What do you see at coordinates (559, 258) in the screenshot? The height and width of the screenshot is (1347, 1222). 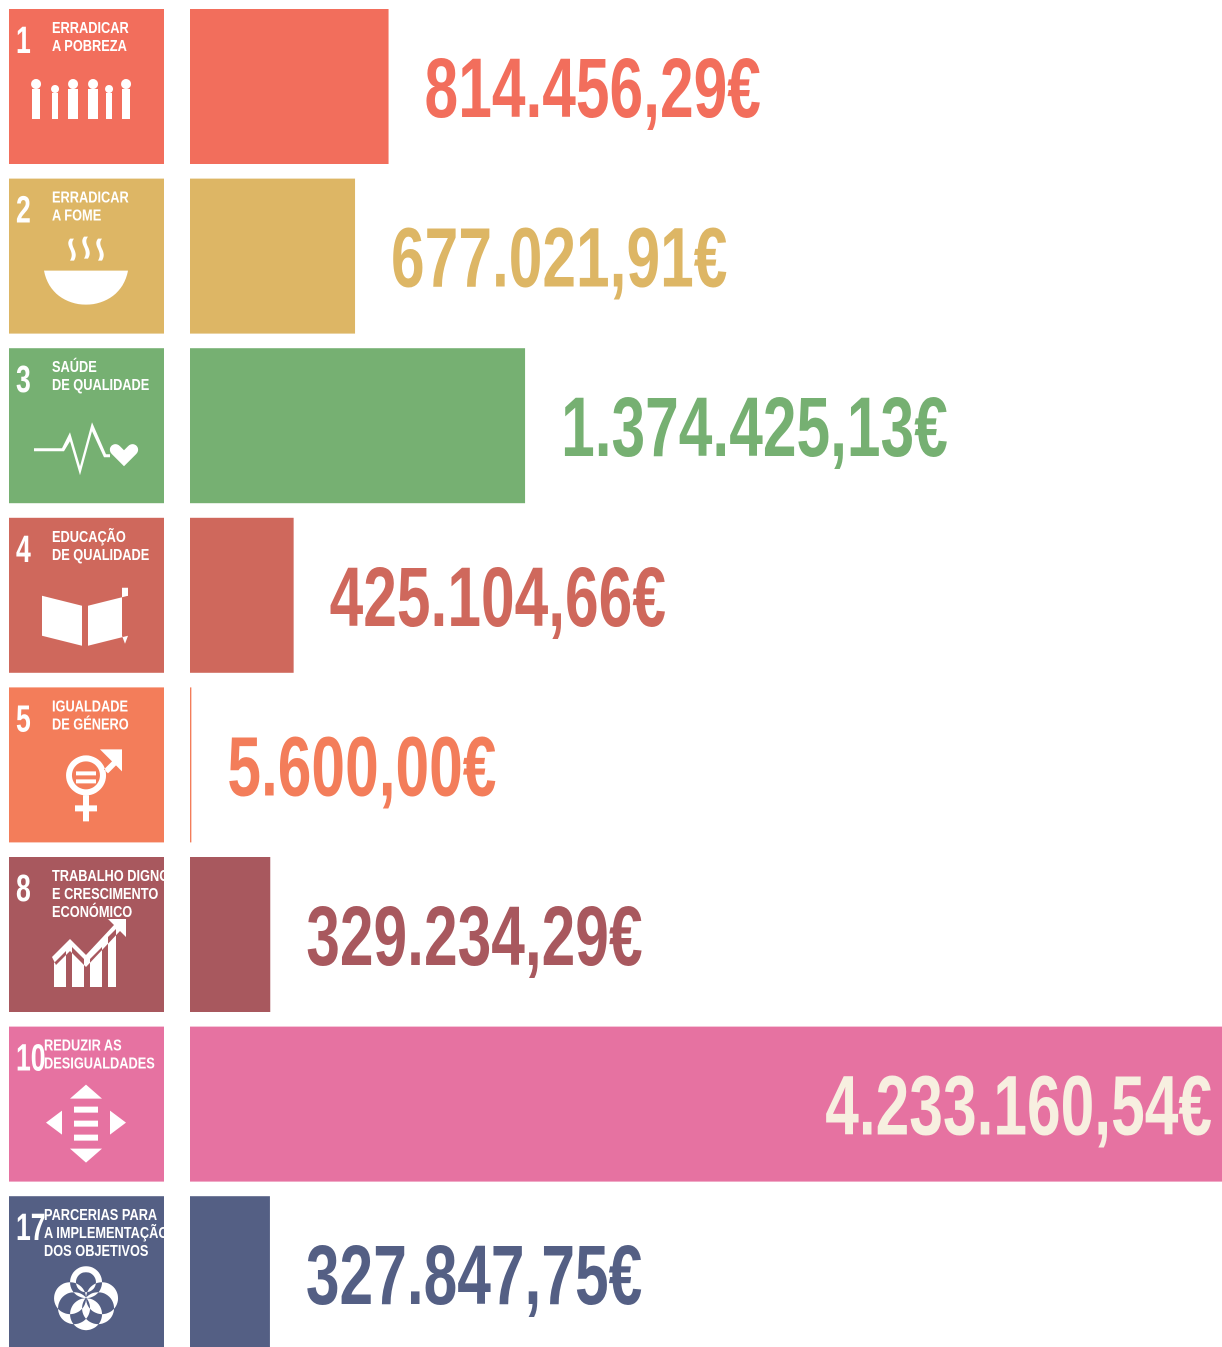 I see `value-label: 677.021,91€` at bounding box center [559, 258].